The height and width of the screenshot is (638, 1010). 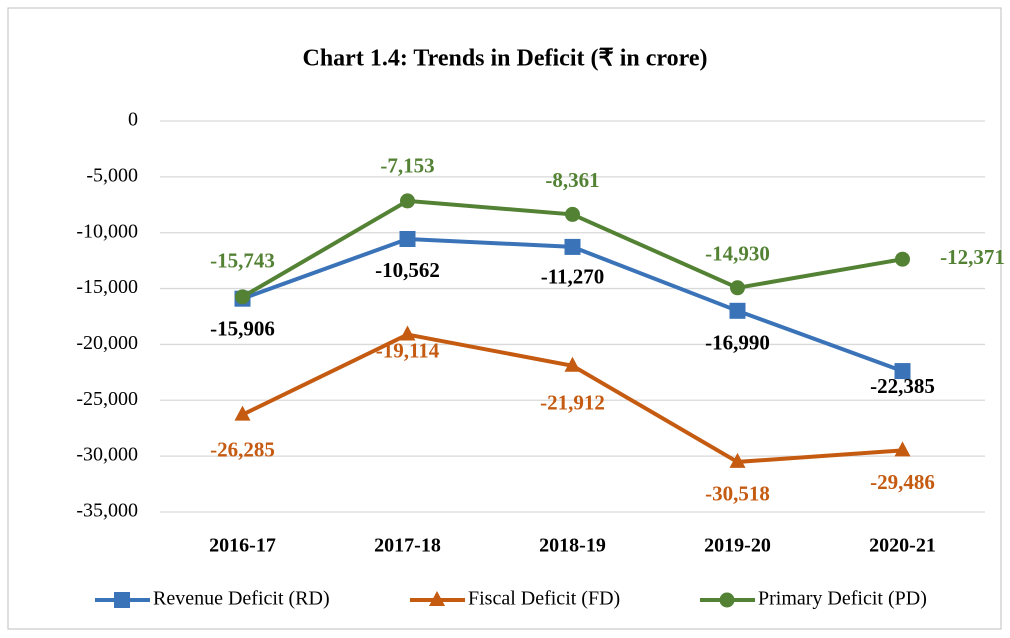 I want to click on x-tick-label: 2019-20, so click(x=737, y=546).